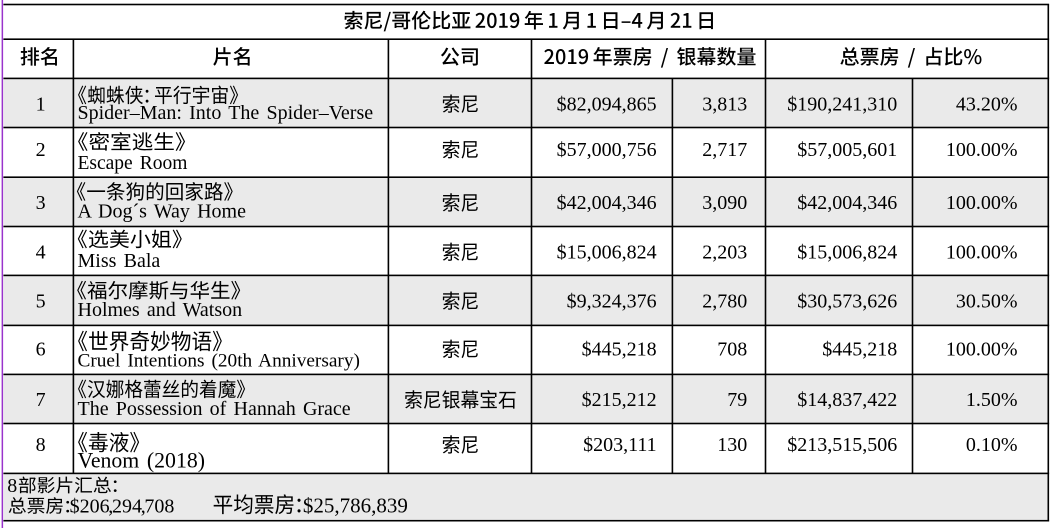  I want to click on svg-text: 6, so click(41, 350).